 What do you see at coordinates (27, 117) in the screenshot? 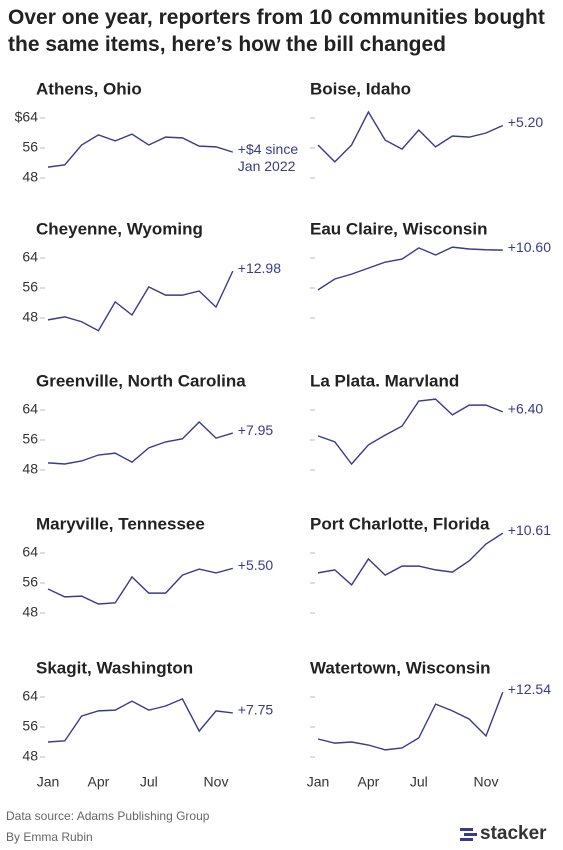
I see `y-tick-label: $64` at bounding box center [27, 117].